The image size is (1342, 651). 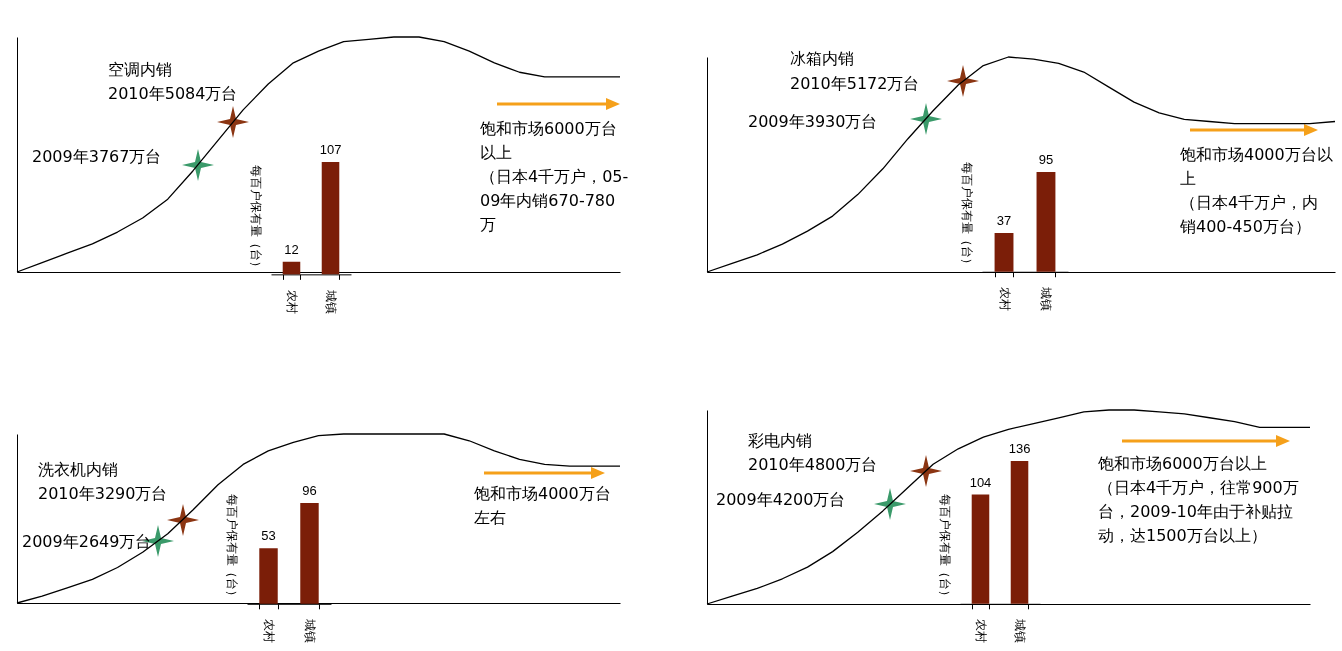 What do you see at coordinates (980, 482) in the screenshot?
I see `data-label: 104` at bounding box center [980, 482].